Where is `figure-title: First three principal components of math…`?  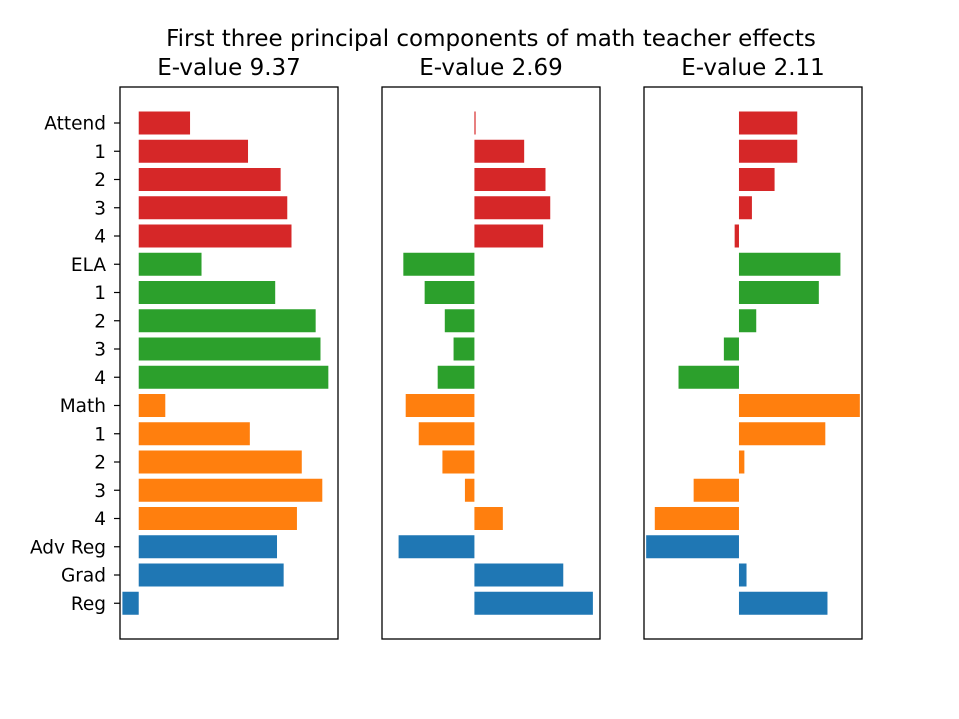 figure-title: First three principal components of math… is located at coordinates (491, 39).